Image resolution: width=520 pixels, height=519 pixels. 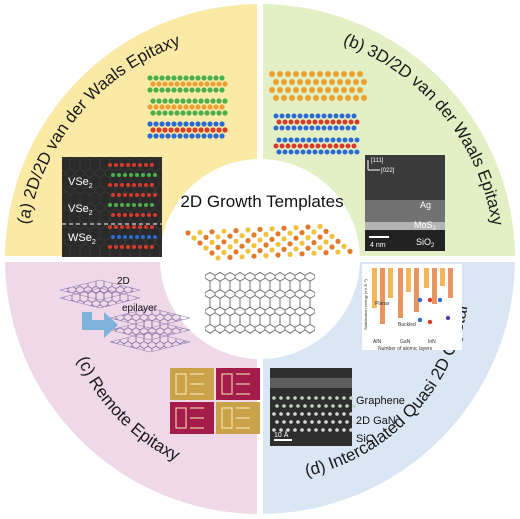 I want to click on quadrant-a-tem-image: VSe2 VSe2 WSe2, so click(x=112, y=207).